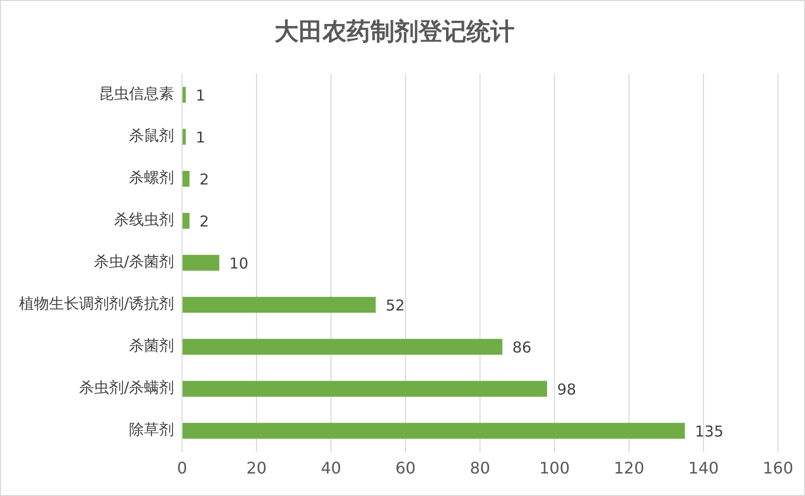 The height and width of the screenshot is (496, 805). Describe the element at coordinates (629, 468) in the screenshot. I see `x-tick-label: 120` at that location.